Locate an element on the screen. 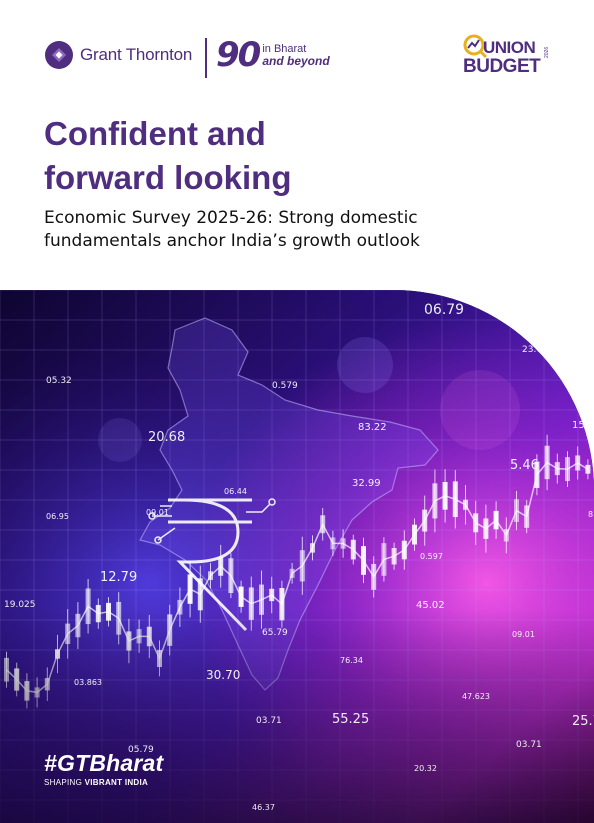 The image size is (594, 823). hero-number: 19.025 is located at coordinates (20, 605).